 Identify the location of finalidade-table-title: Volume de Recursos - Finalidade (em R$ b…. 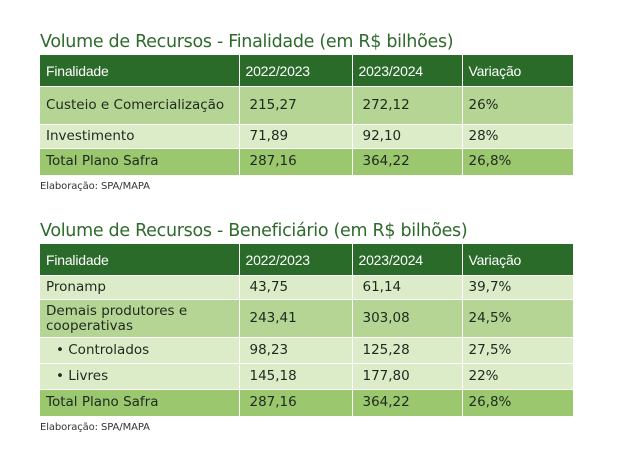
(247, 42).